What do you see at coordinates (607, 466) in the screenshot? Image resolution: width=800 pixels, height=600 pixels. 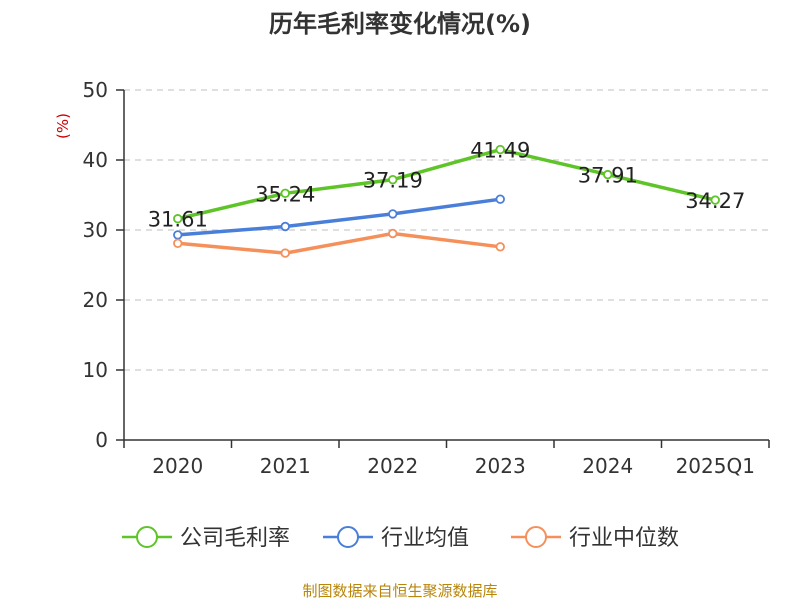 I see `x-tick-label: 2024` at bounding box center [607, 466].